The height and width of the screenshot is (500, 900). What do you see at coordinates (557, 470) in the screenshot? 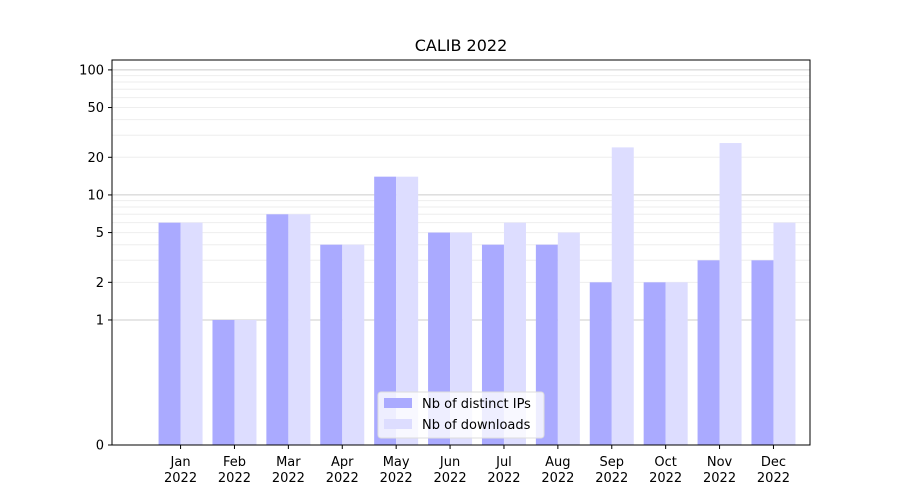
I see `x-tick-label: Aug 2022` at bounding box center [557, 470].